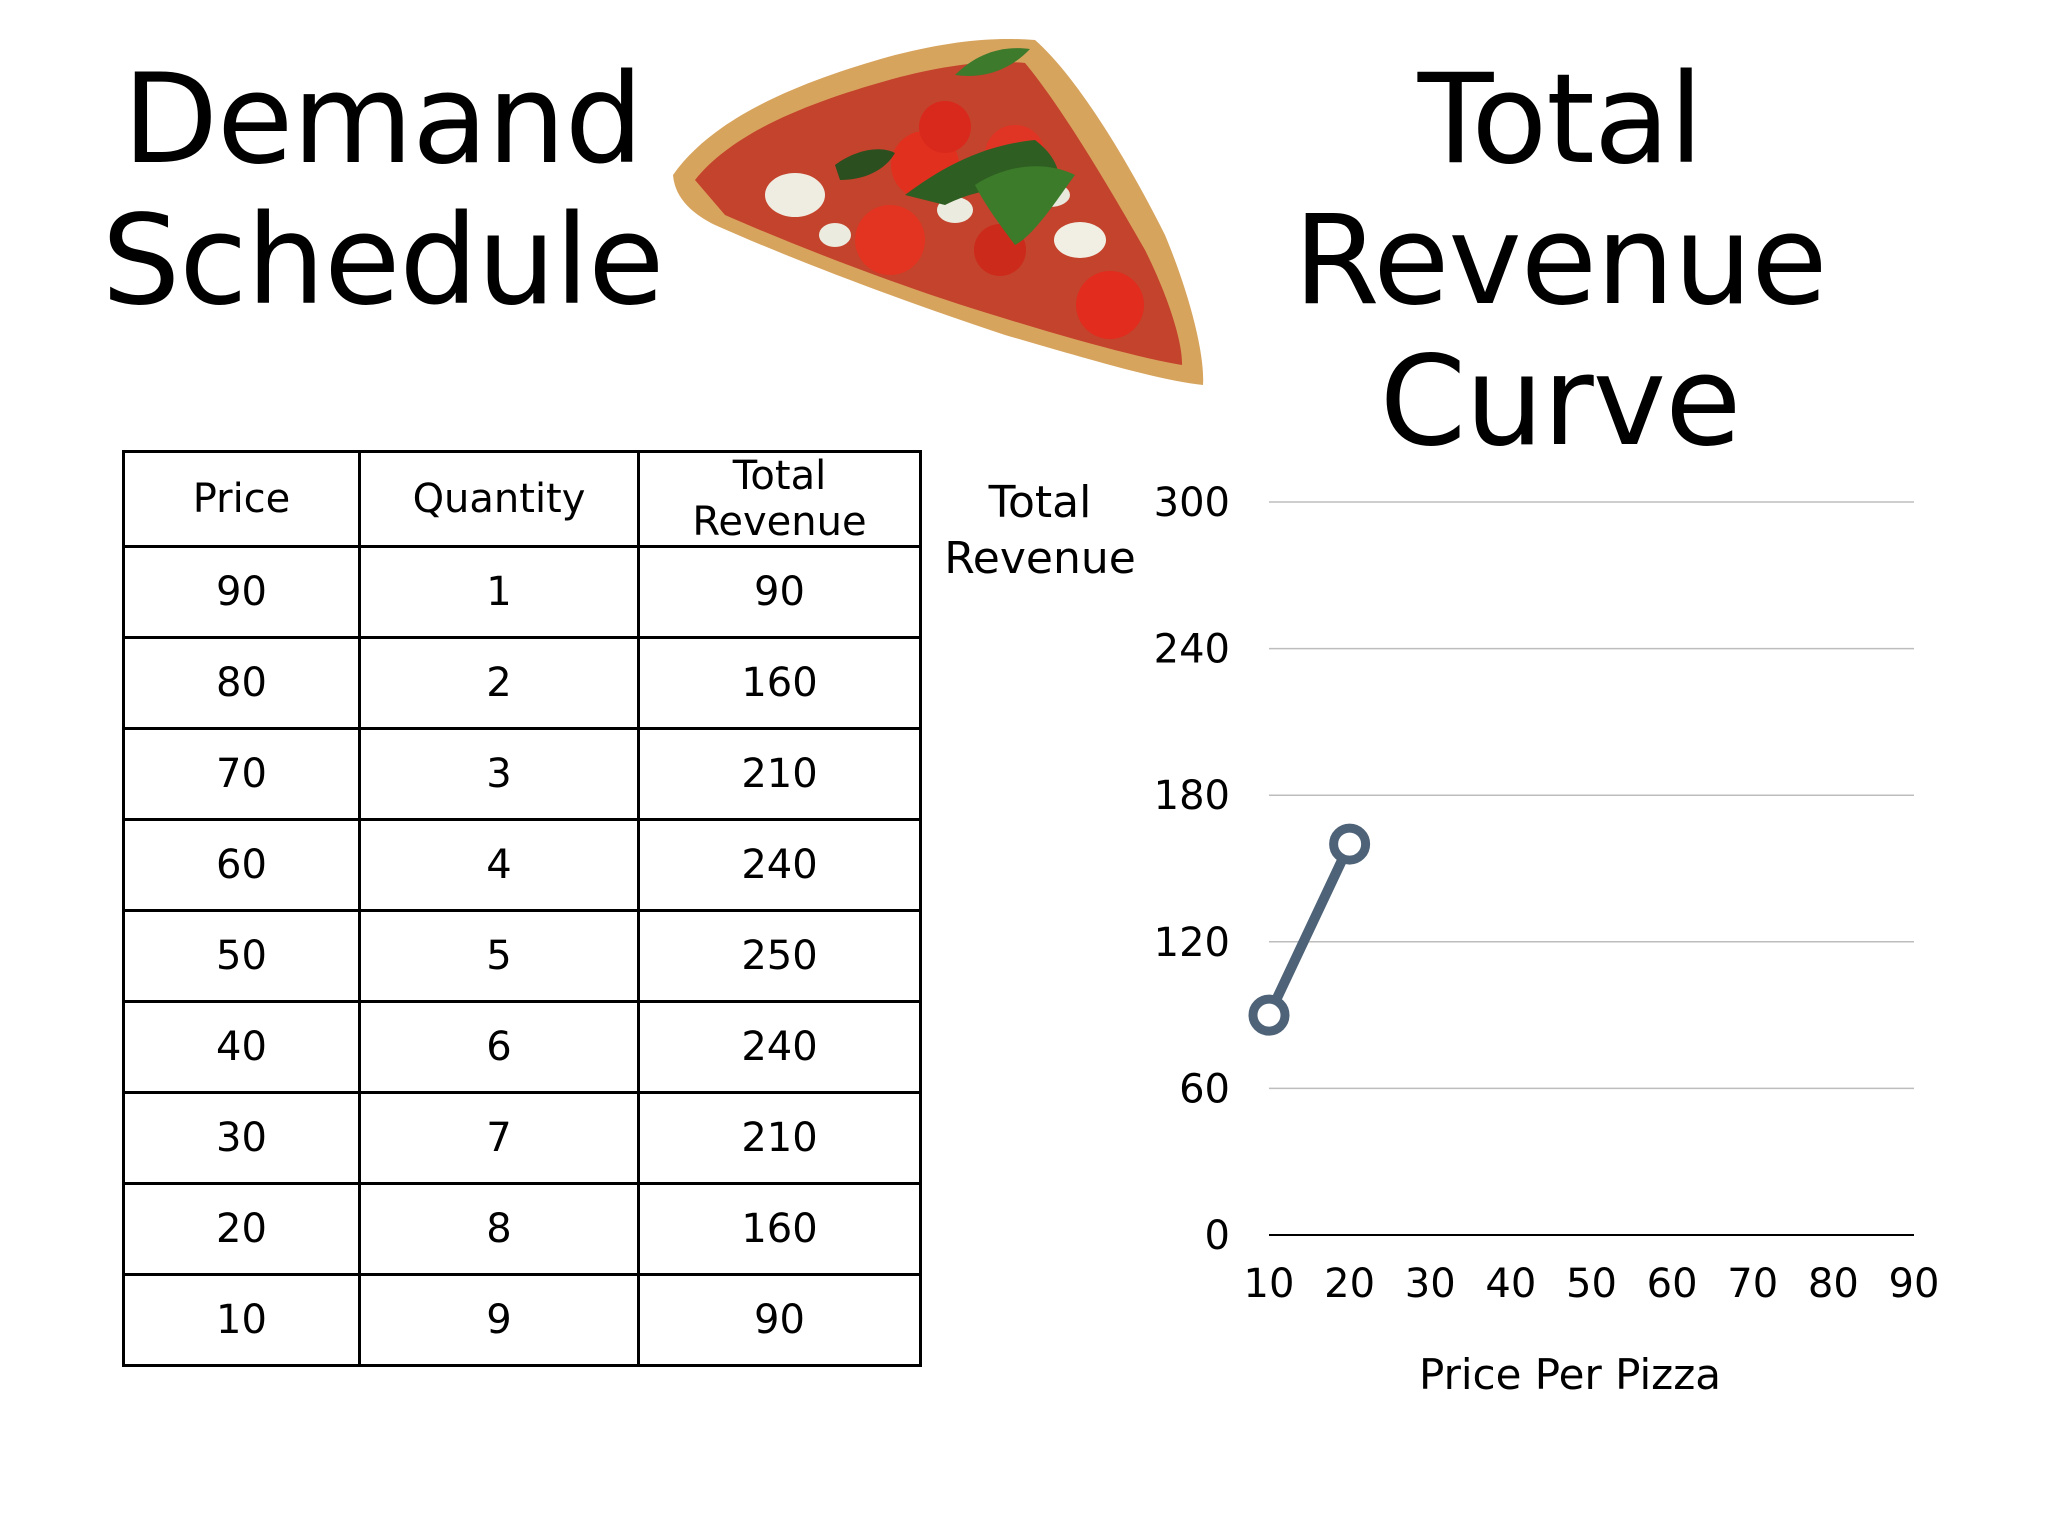  I want to click on x-tick-label: 10, so click(1269, 1284).